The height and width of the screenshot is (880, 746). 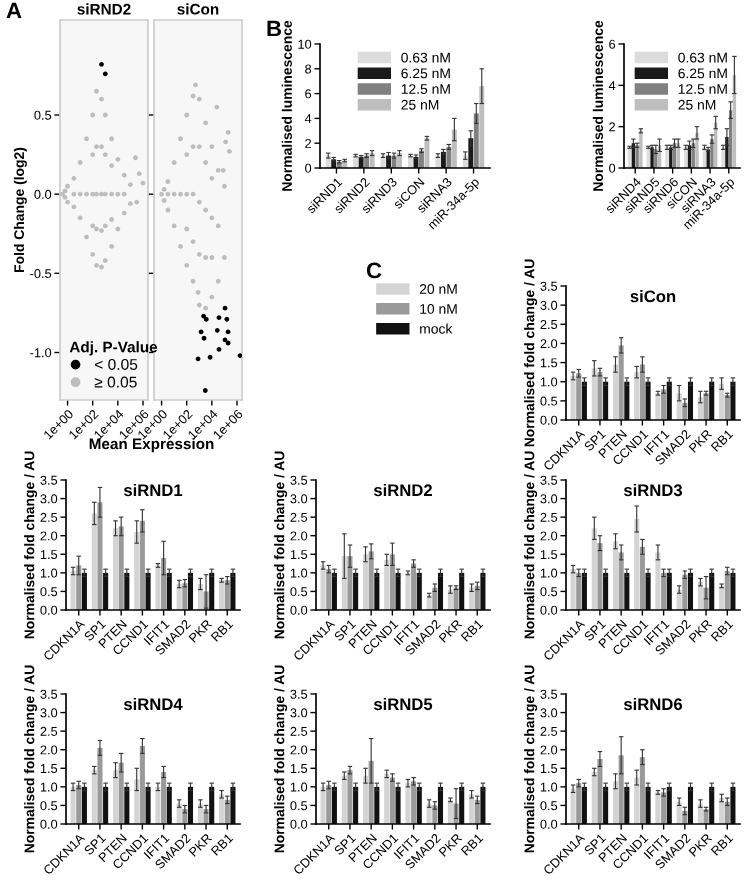 What do you see at coordinates (653, 296) in the screenshot?
I see `chart-title: siCon` at bounding box center [653, 296].